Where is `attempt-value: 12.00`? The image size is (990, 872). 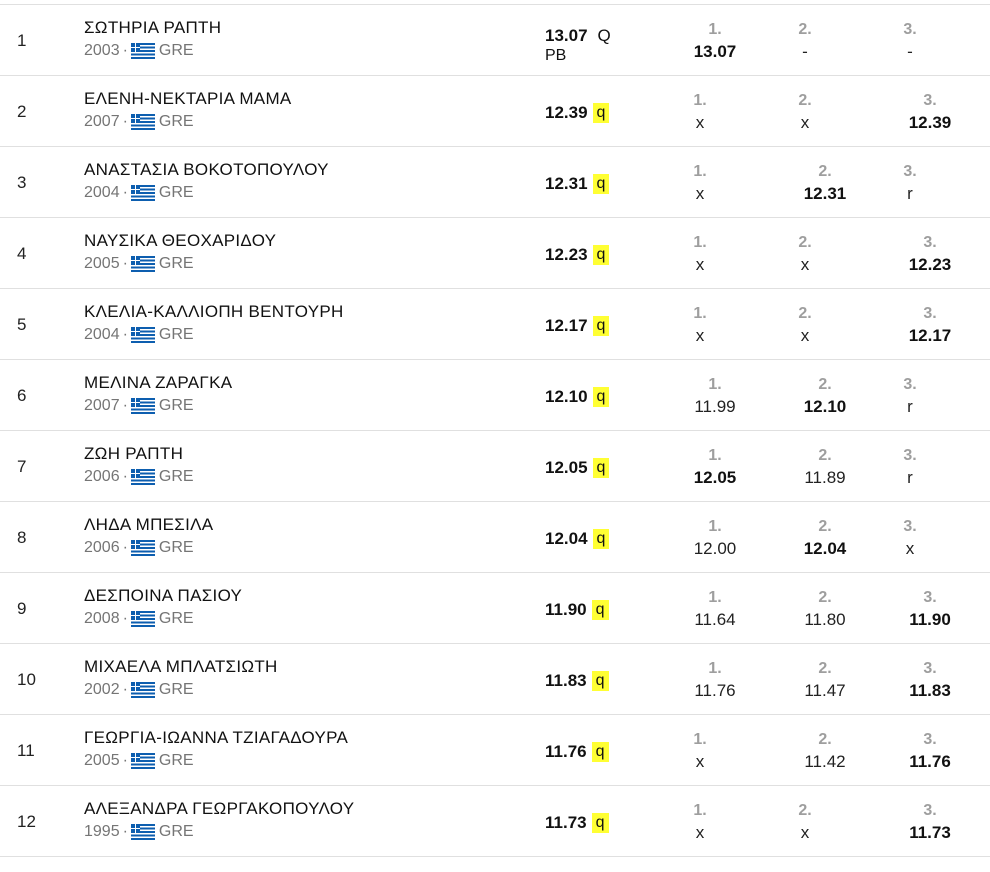 attempt-value: 12.00 is located at coordinates (715, 548).